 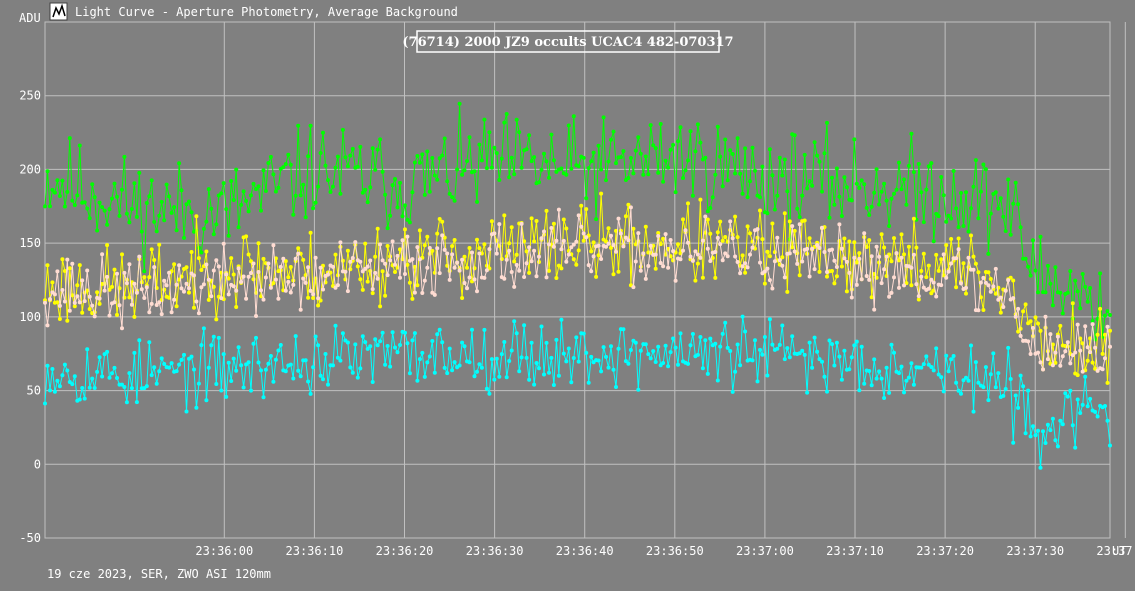 I want to click on chart-title-frame, so click(x=568, y=41).